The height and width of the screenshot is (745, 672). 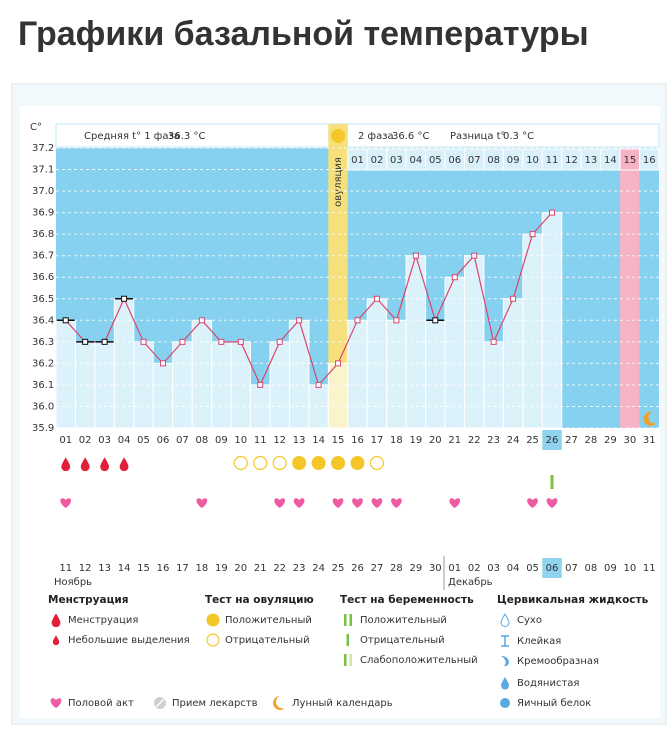 What do you see at coordinates (454, 160) in the screenshot?
I see `cycle-day: 06` at bounding box center [454, 160].